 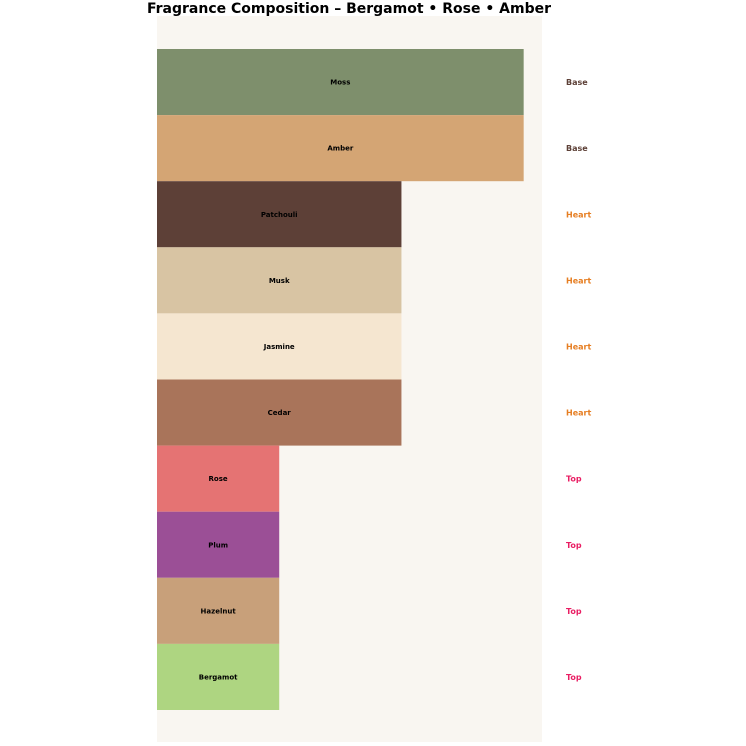 I want to click on note-labels: Base Base Heart Heart Heart Heart Top Top Top Top, so click(x=578, y=380).